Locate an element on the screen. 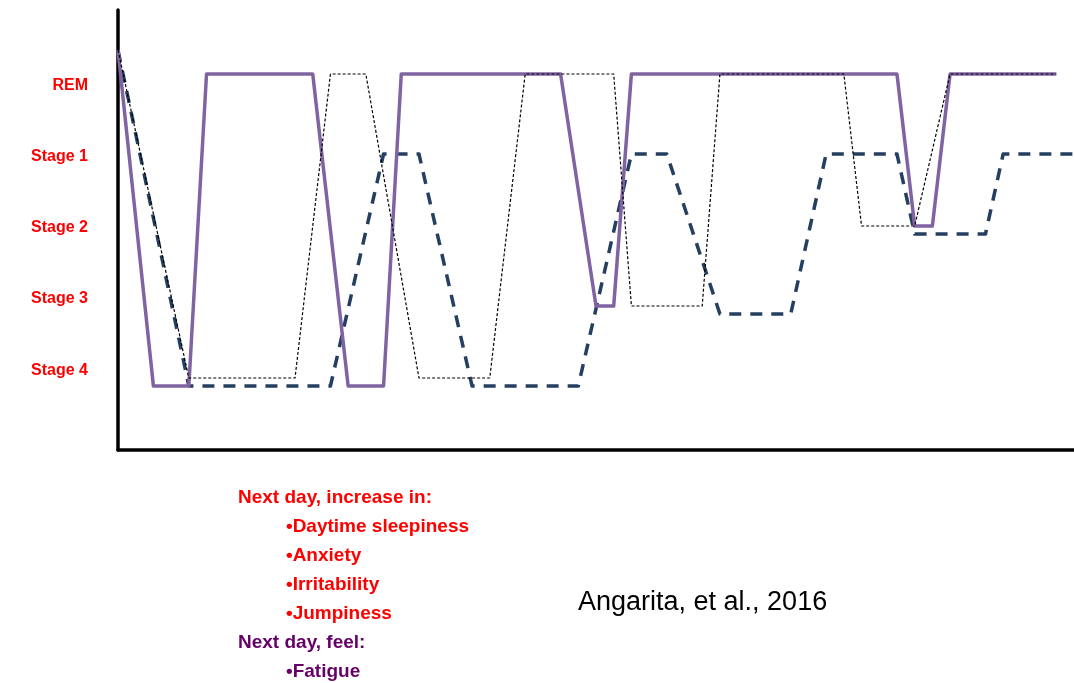 The height and width of the screenshot is (683, 1074). text: REM is located at coordinates (70, 84).